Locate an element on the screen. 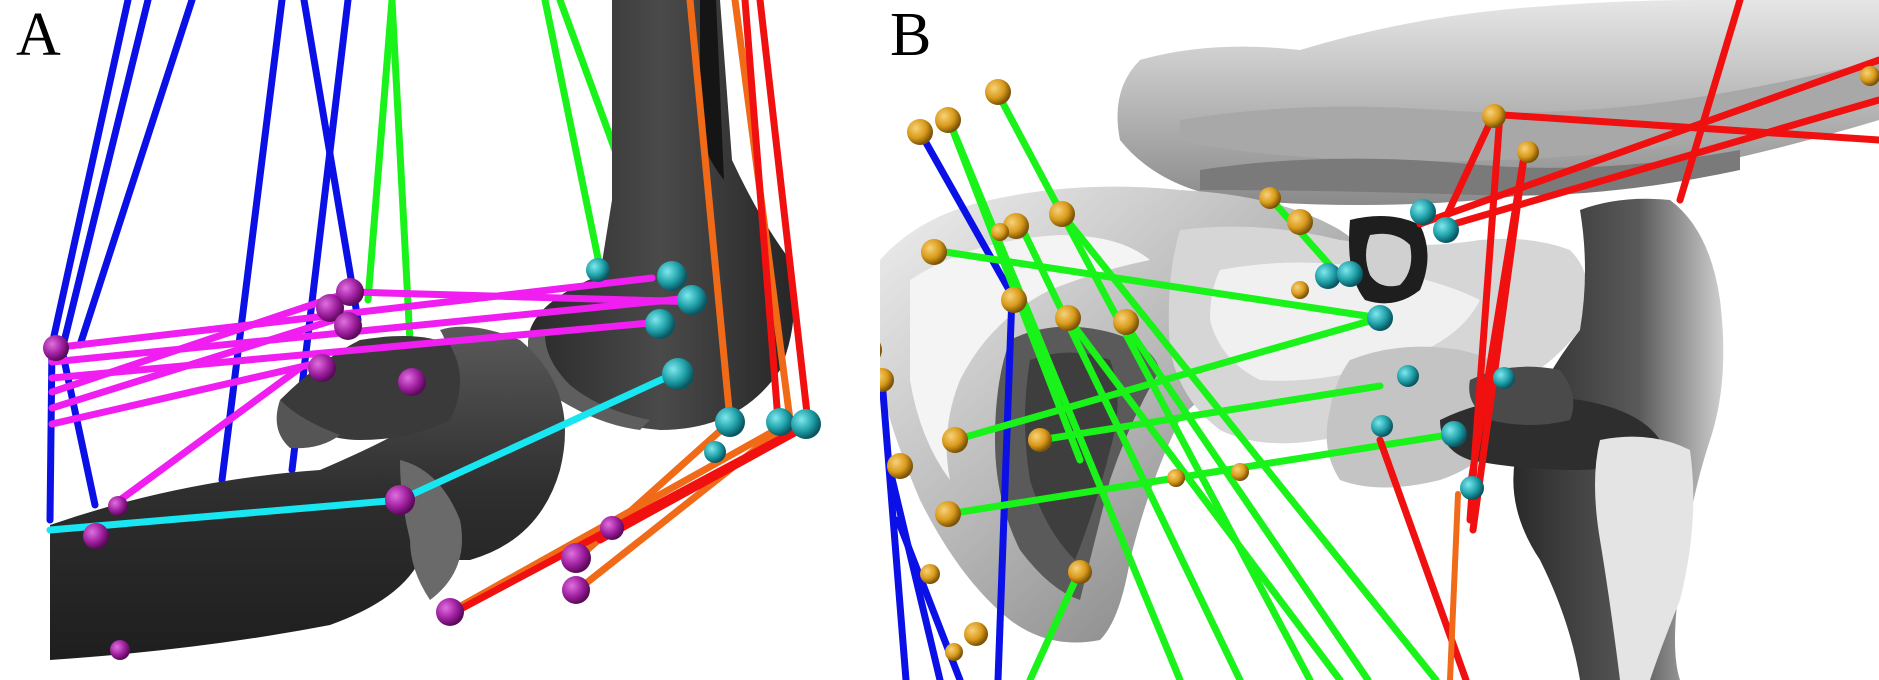 Image resolution: width=1879 pixels, height=680 pixels. scapula-right-bone is located at coordinates (1536, 439).